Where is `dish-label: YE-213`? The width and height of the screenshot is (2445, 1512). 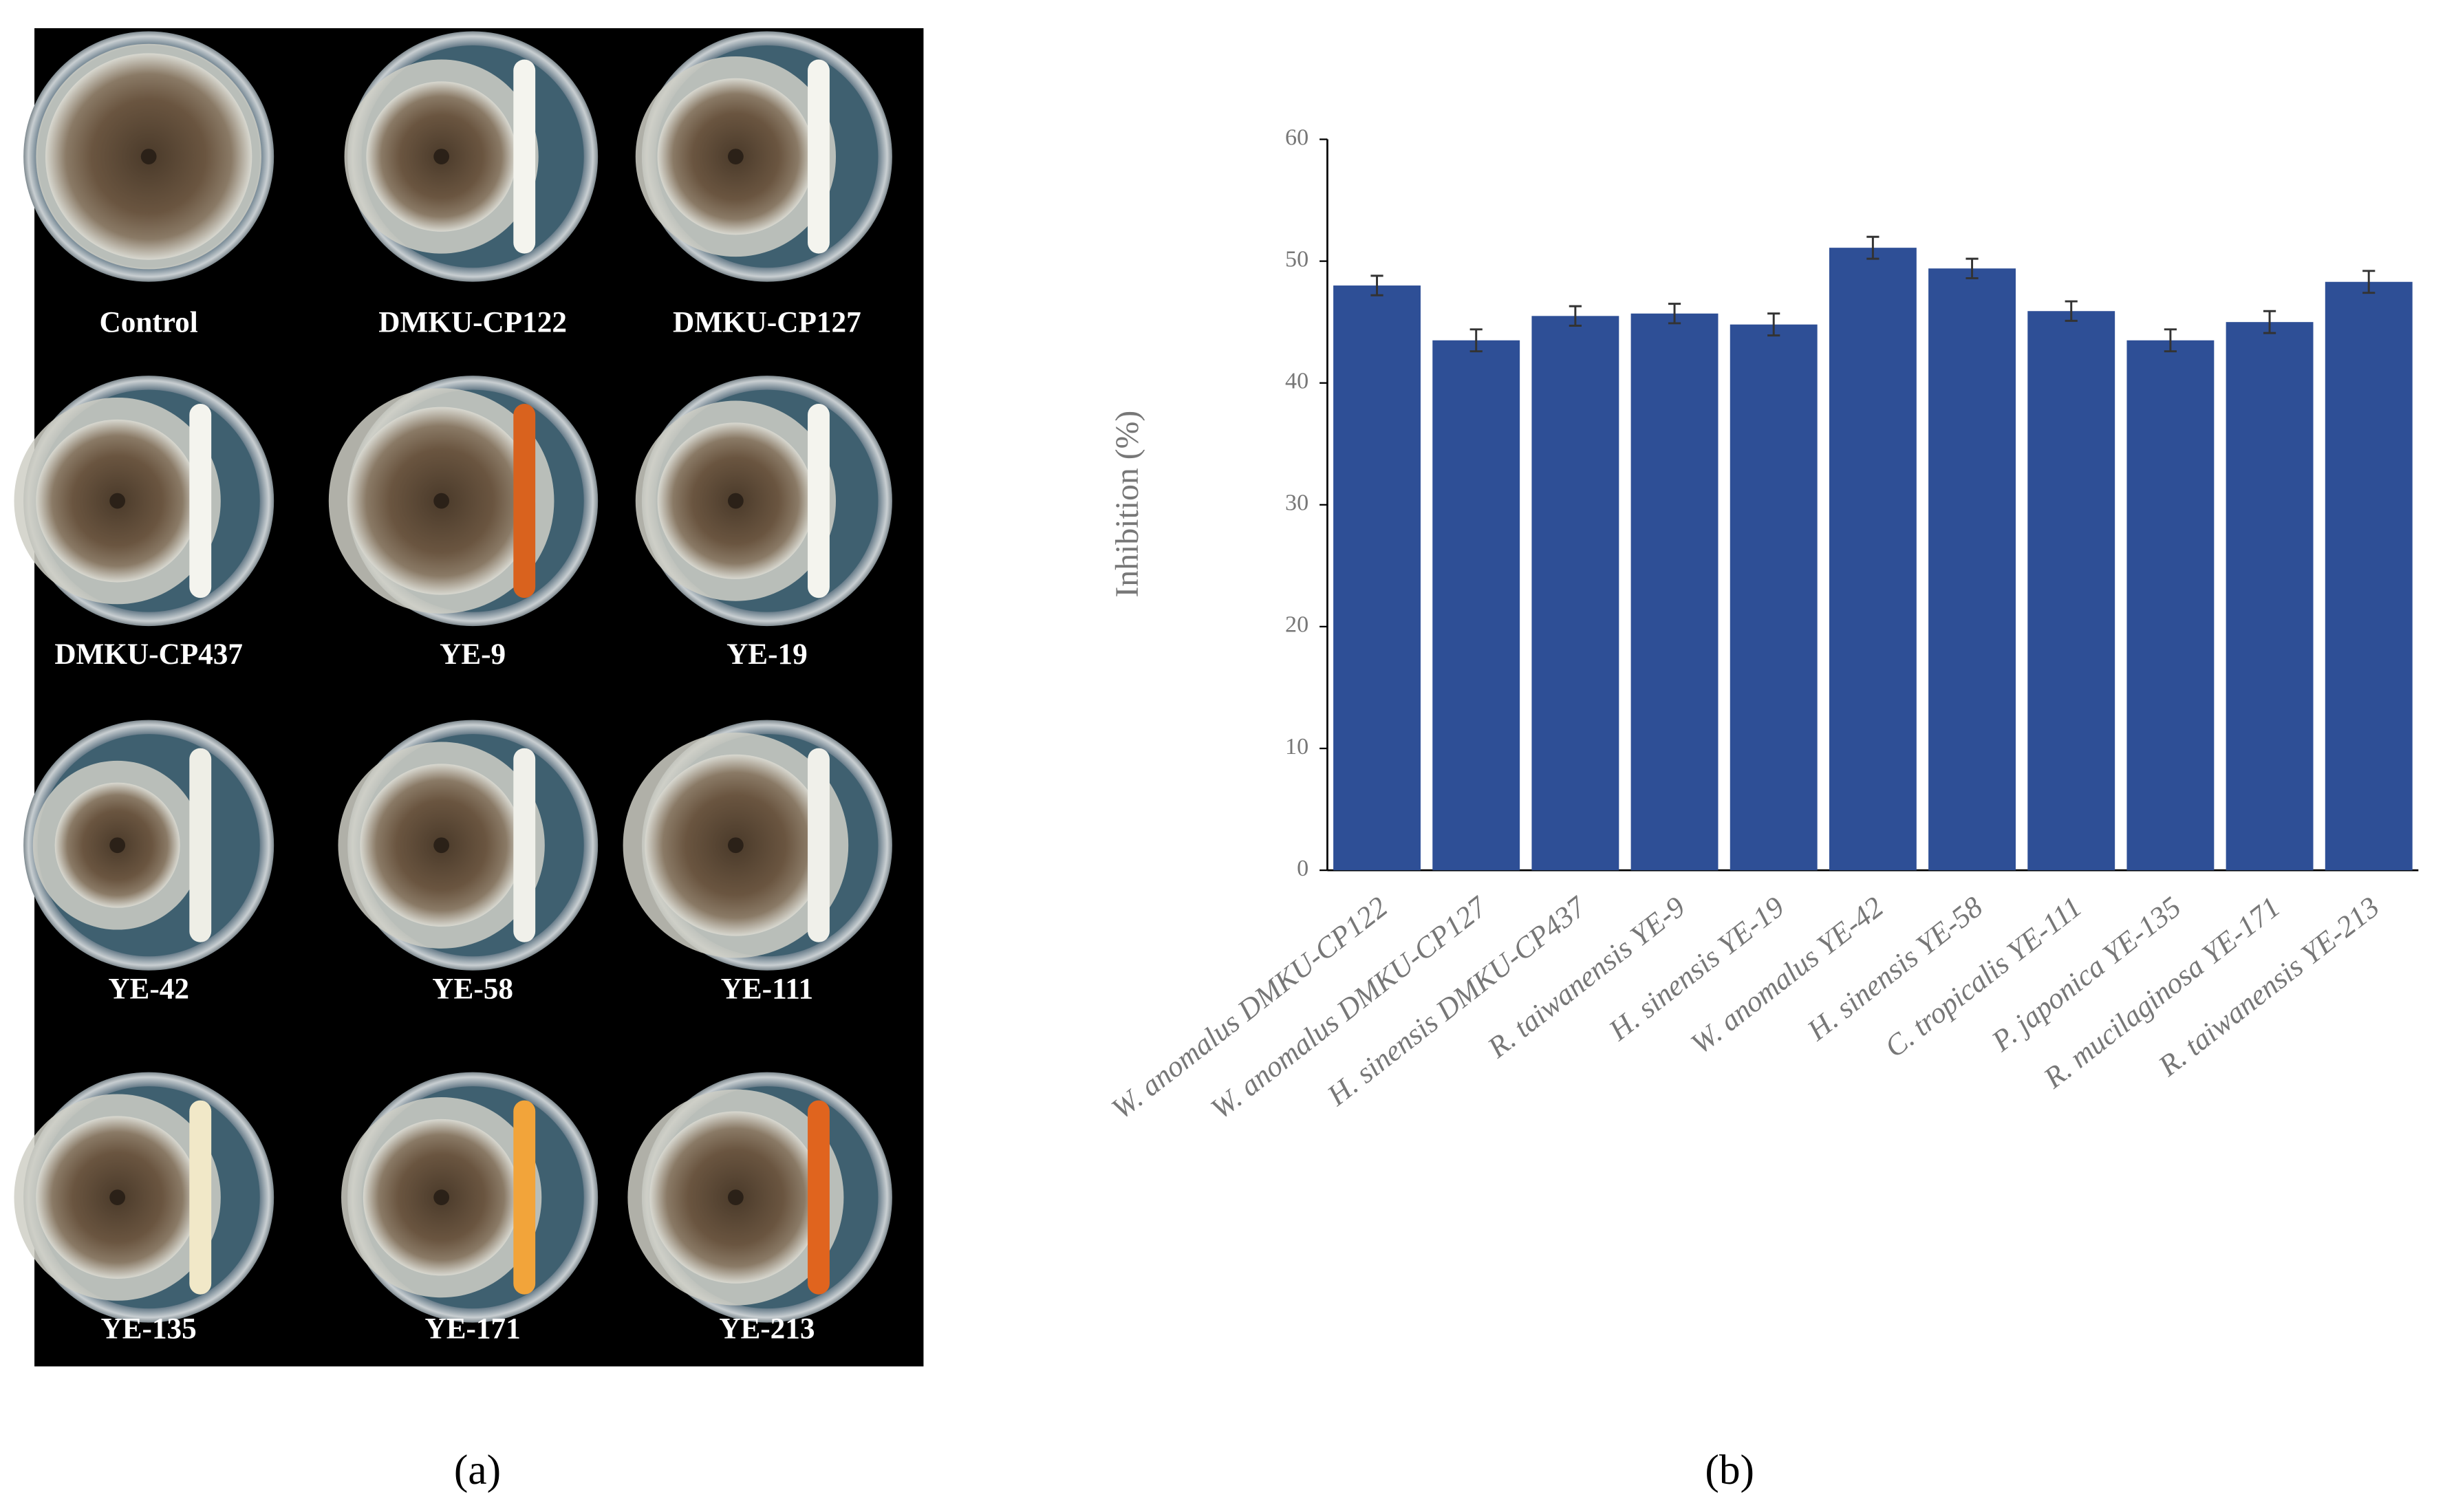
dish-label: YE-213 is located at coordinates (767, 1328).